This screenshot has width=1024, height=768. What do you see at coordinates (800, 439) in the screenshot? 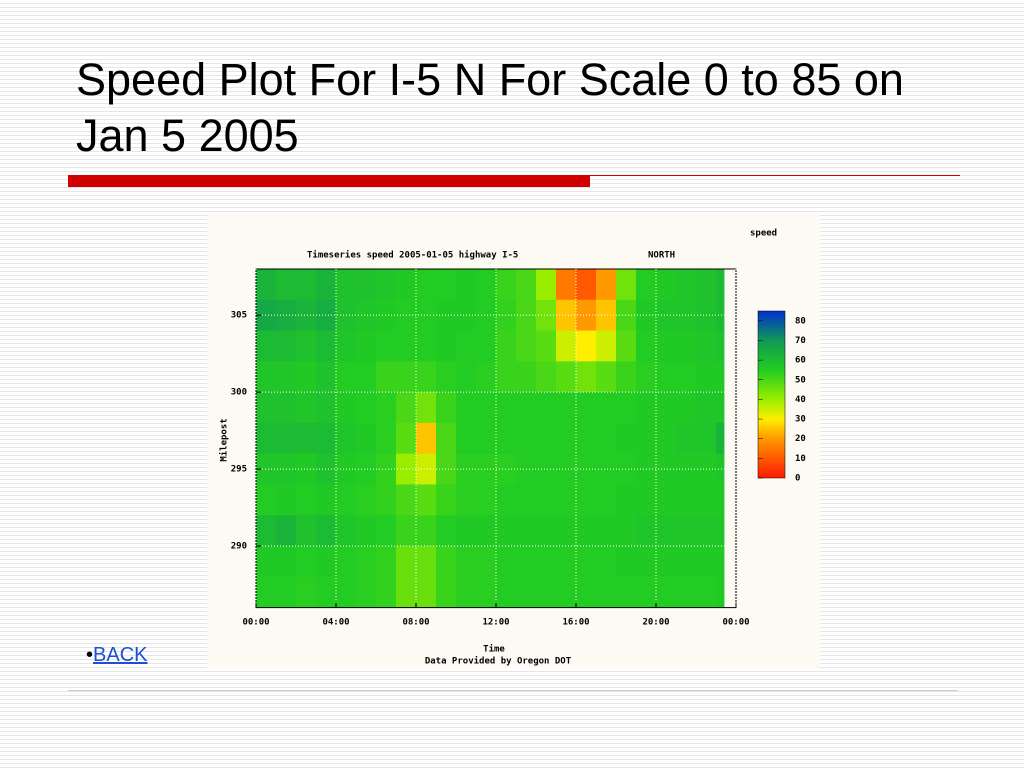
I see `colorbar-tick-label: 20` at bounding box center [800, 439].